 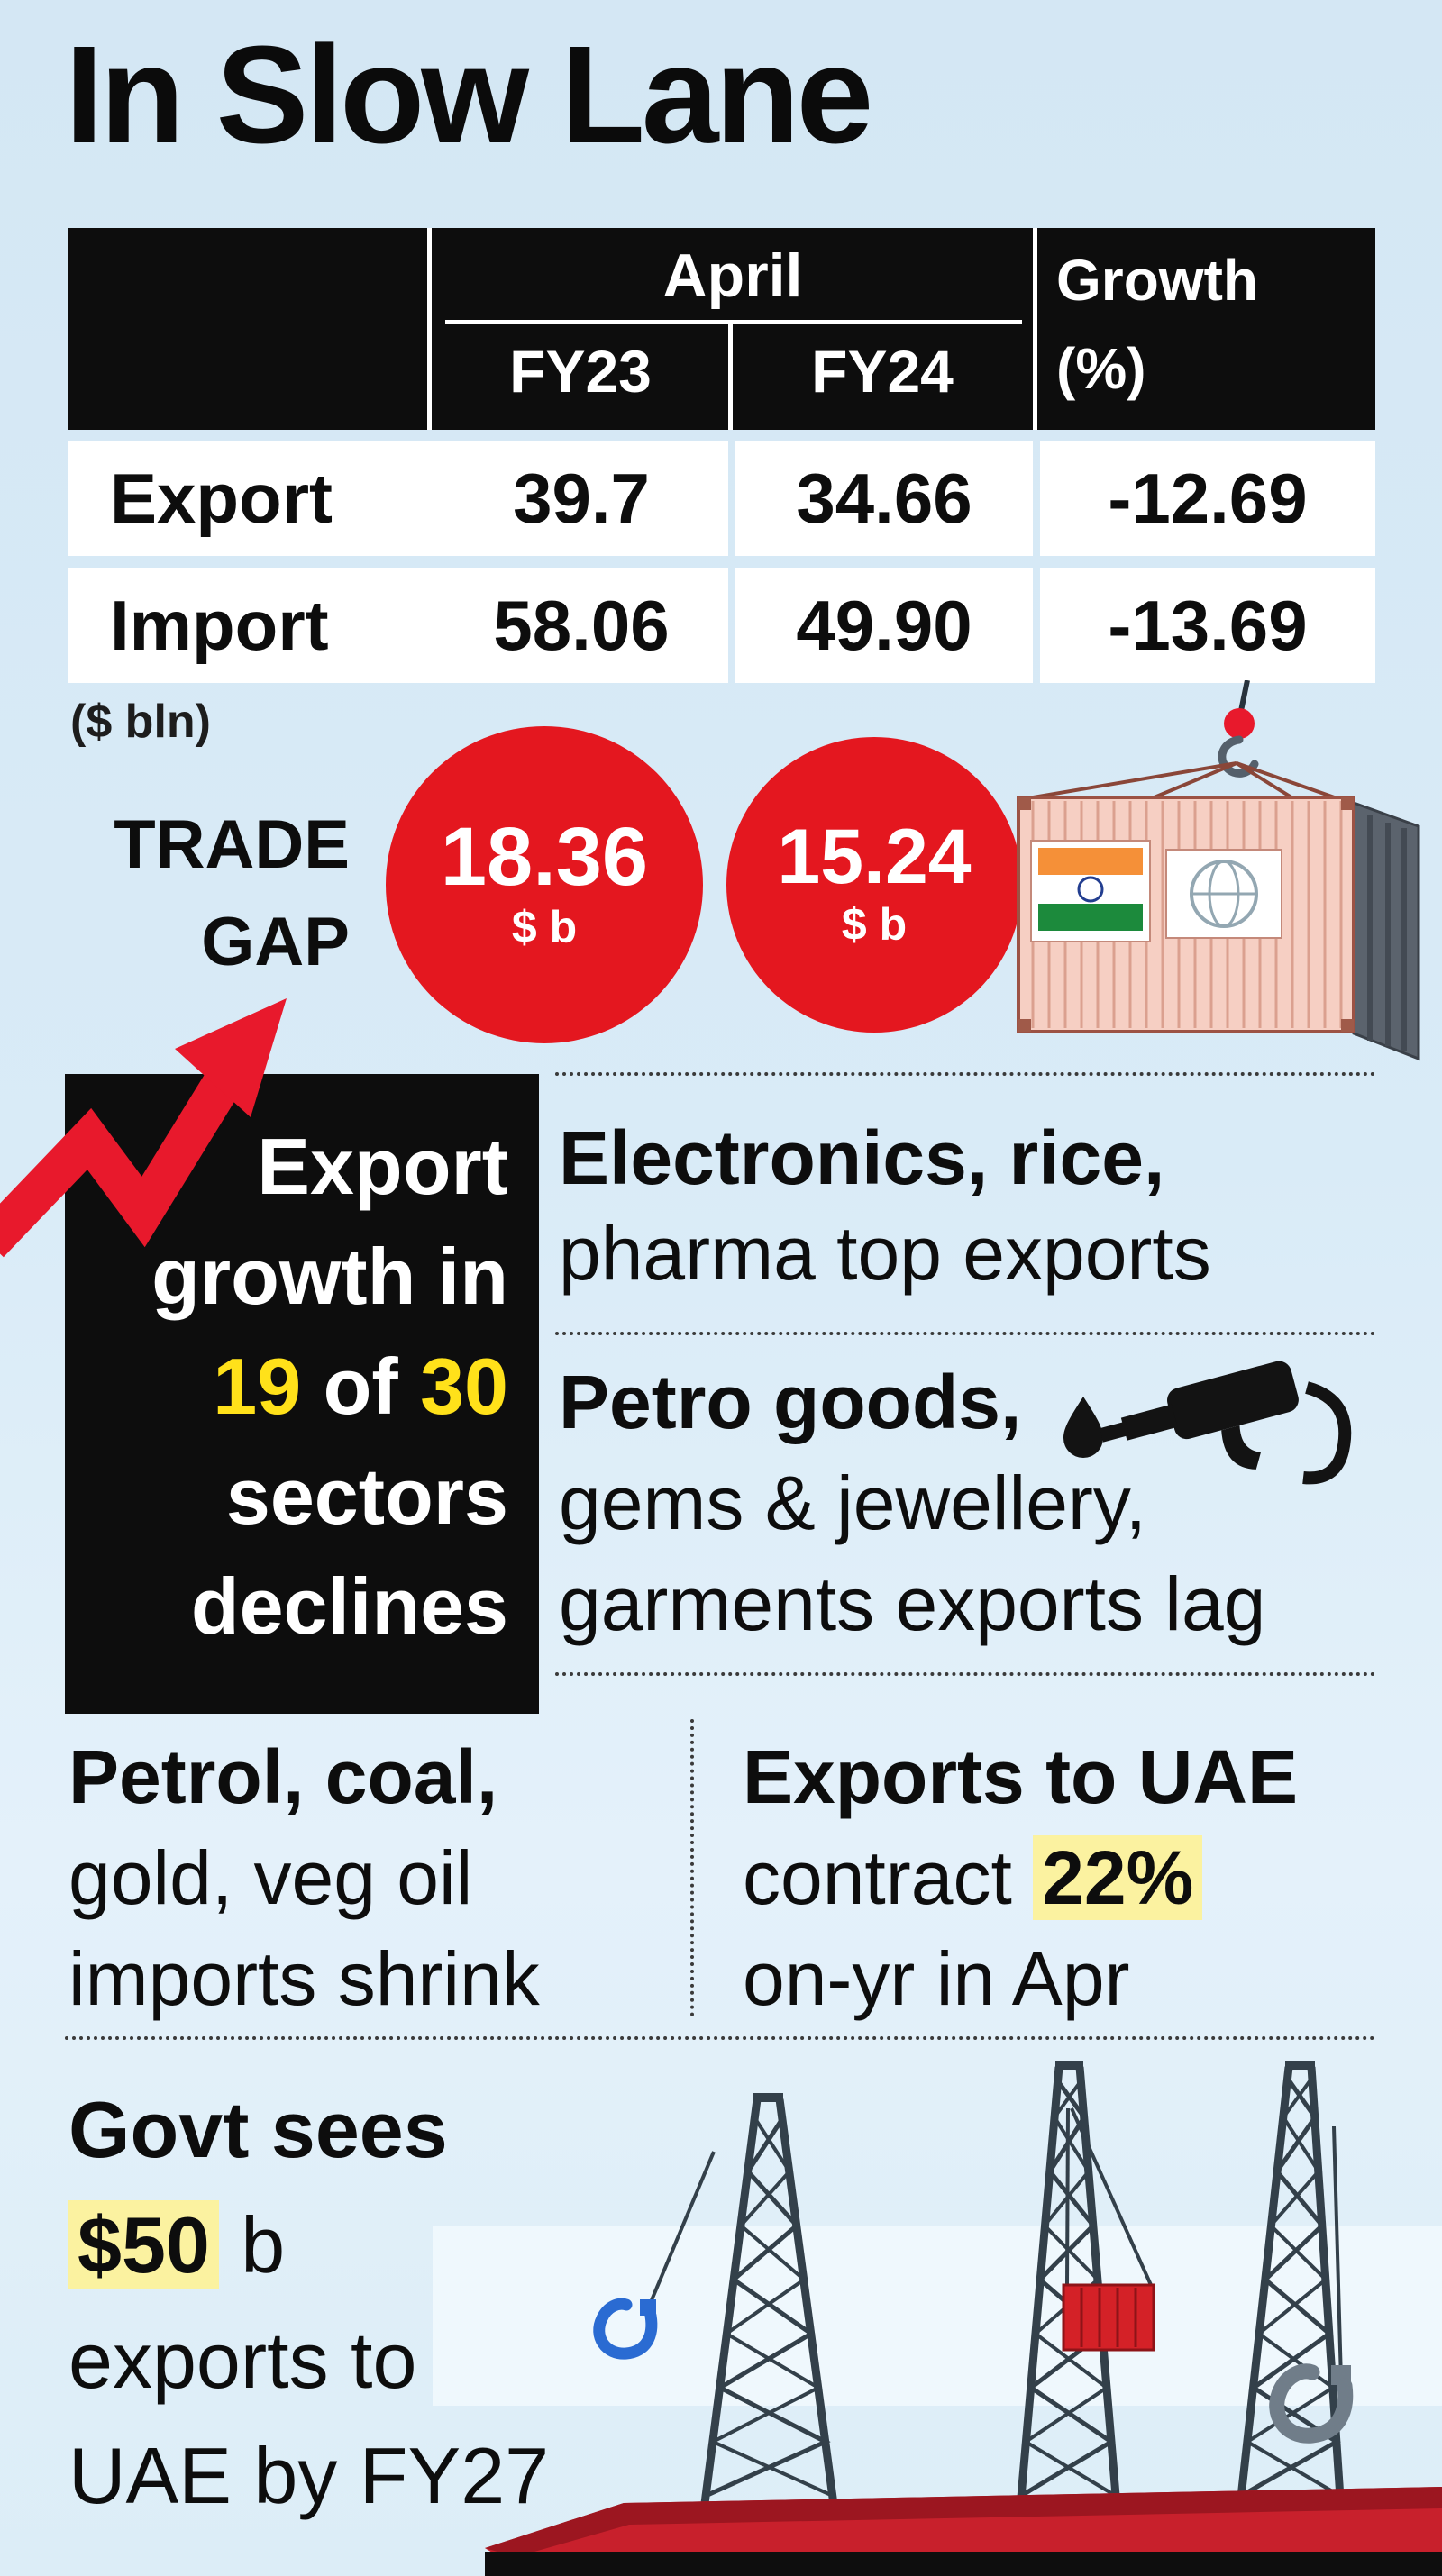 What do you see at coordinates (304, 1978) in the screenshot?
I see `fact-imports-shrink-line3: imports shrink` at bounding box center [304, 1978].